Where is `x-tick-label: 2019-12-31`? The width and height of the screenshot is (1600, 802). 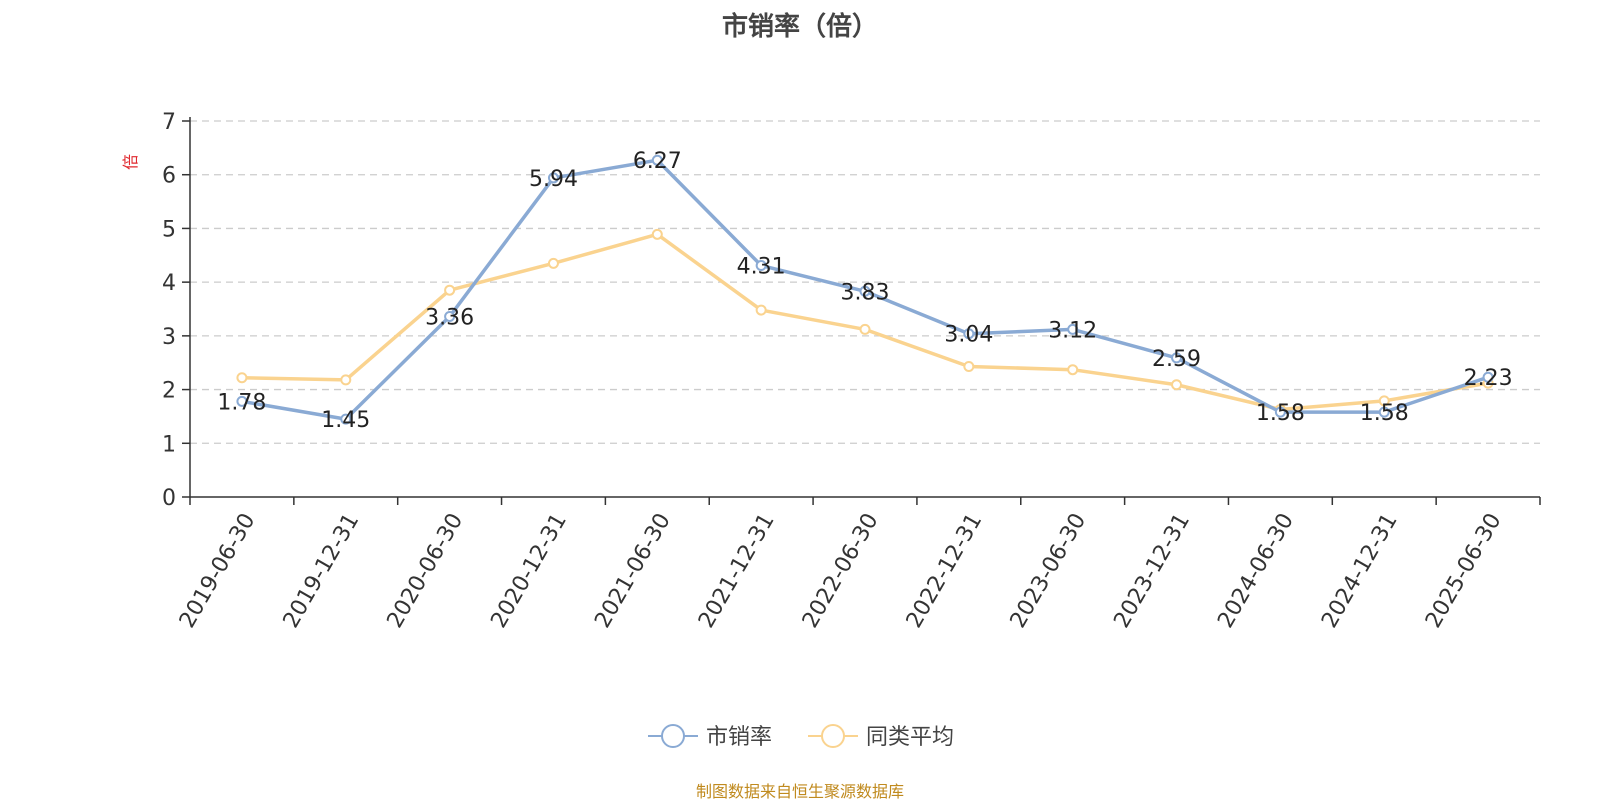
x-tick-label: 2019-12-31 is located at coordinates (322, 570).